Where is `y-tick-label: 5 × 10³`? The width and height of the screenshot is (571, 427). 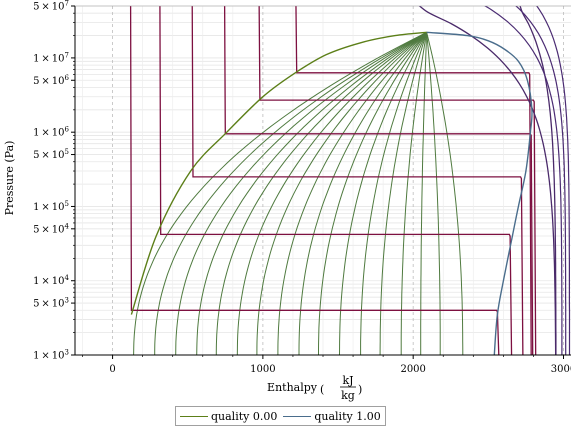 y-tick-label: 5 × 10³ is located at coordinates (51, 303).